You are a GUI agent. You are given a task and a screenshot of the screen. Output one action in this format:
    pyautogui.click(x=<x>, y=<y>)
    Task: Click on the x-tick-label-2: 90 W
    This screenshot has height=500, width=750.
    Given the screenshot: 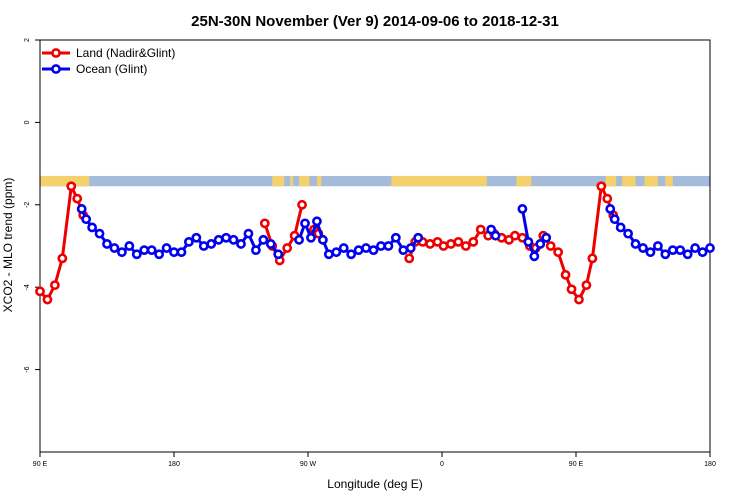 What is the action you would take?
    pyautogui.click(x=308, y=464)
    